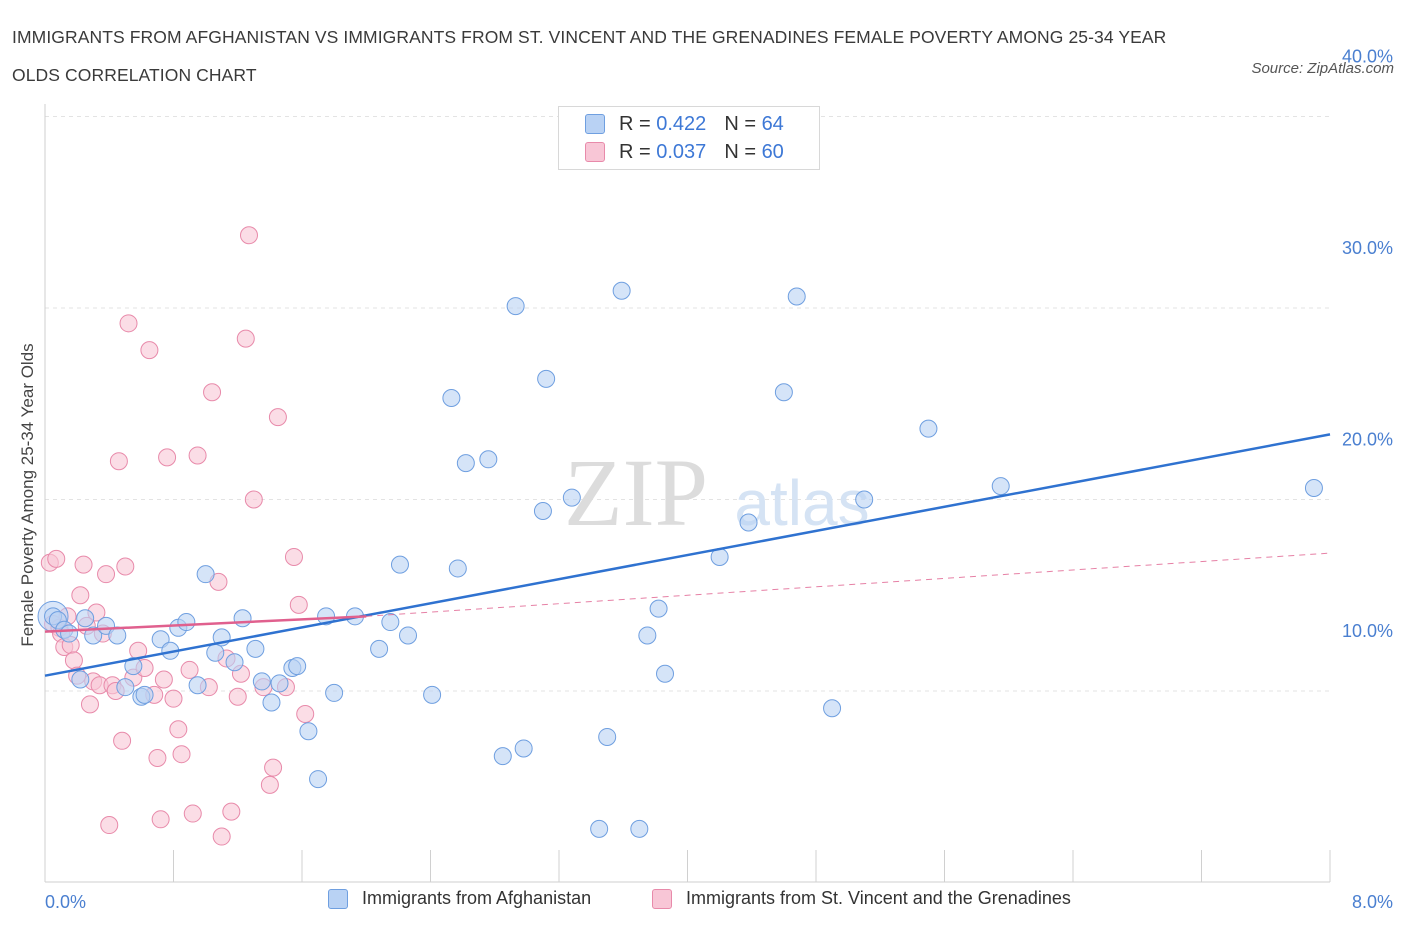 The image size is (1406, 930). I want to click on correlation-legend: R = 0.422 N = 64 R = 0.037 N = 60, so click(689, 138).